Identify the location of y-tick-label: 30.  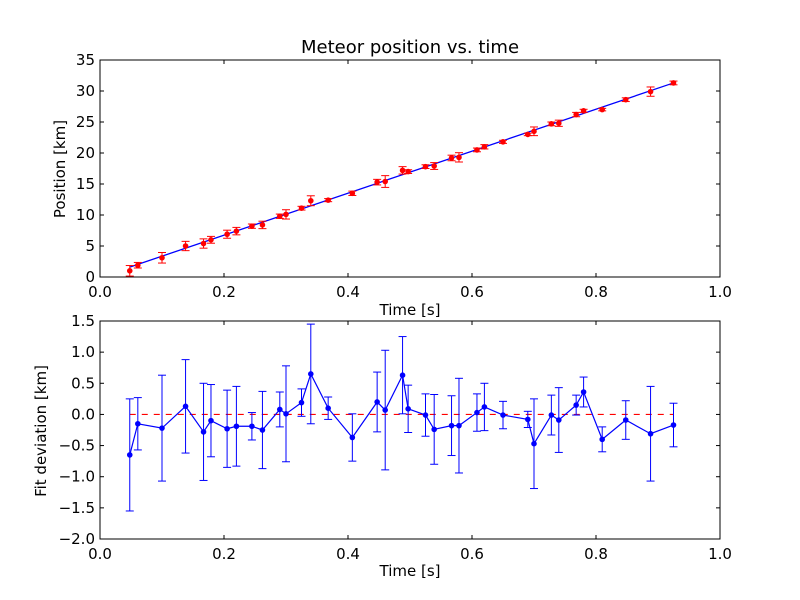
(85, 91).